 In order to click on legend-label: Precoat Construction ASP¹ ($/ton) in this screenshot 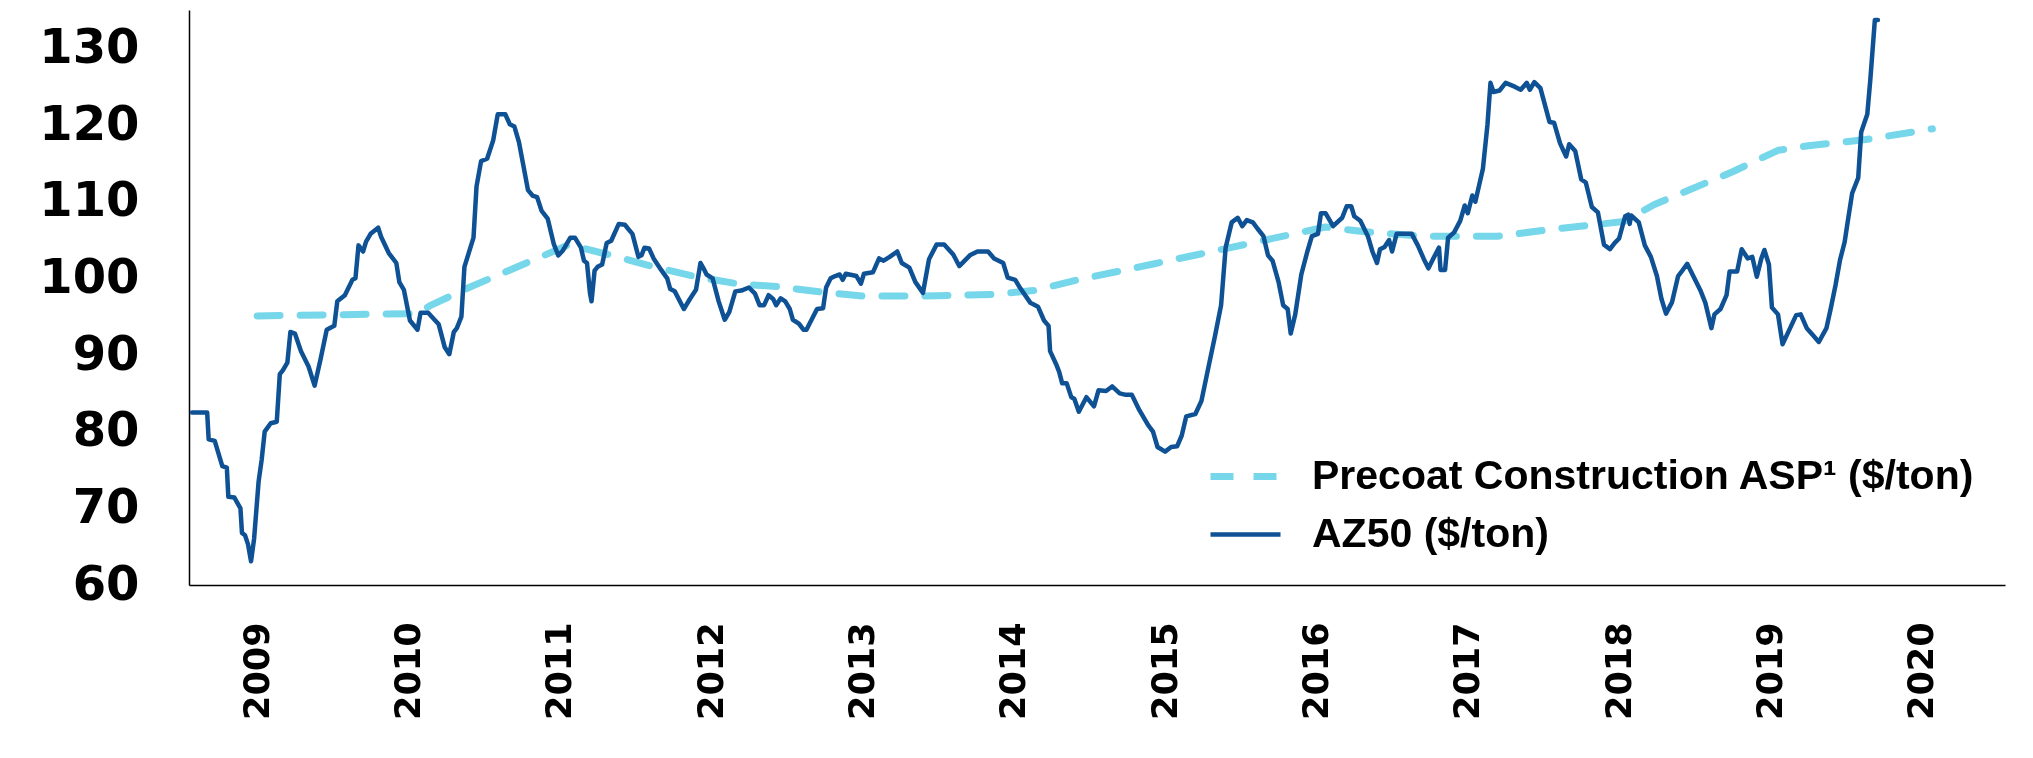, I will do `click(1643, 474)`.